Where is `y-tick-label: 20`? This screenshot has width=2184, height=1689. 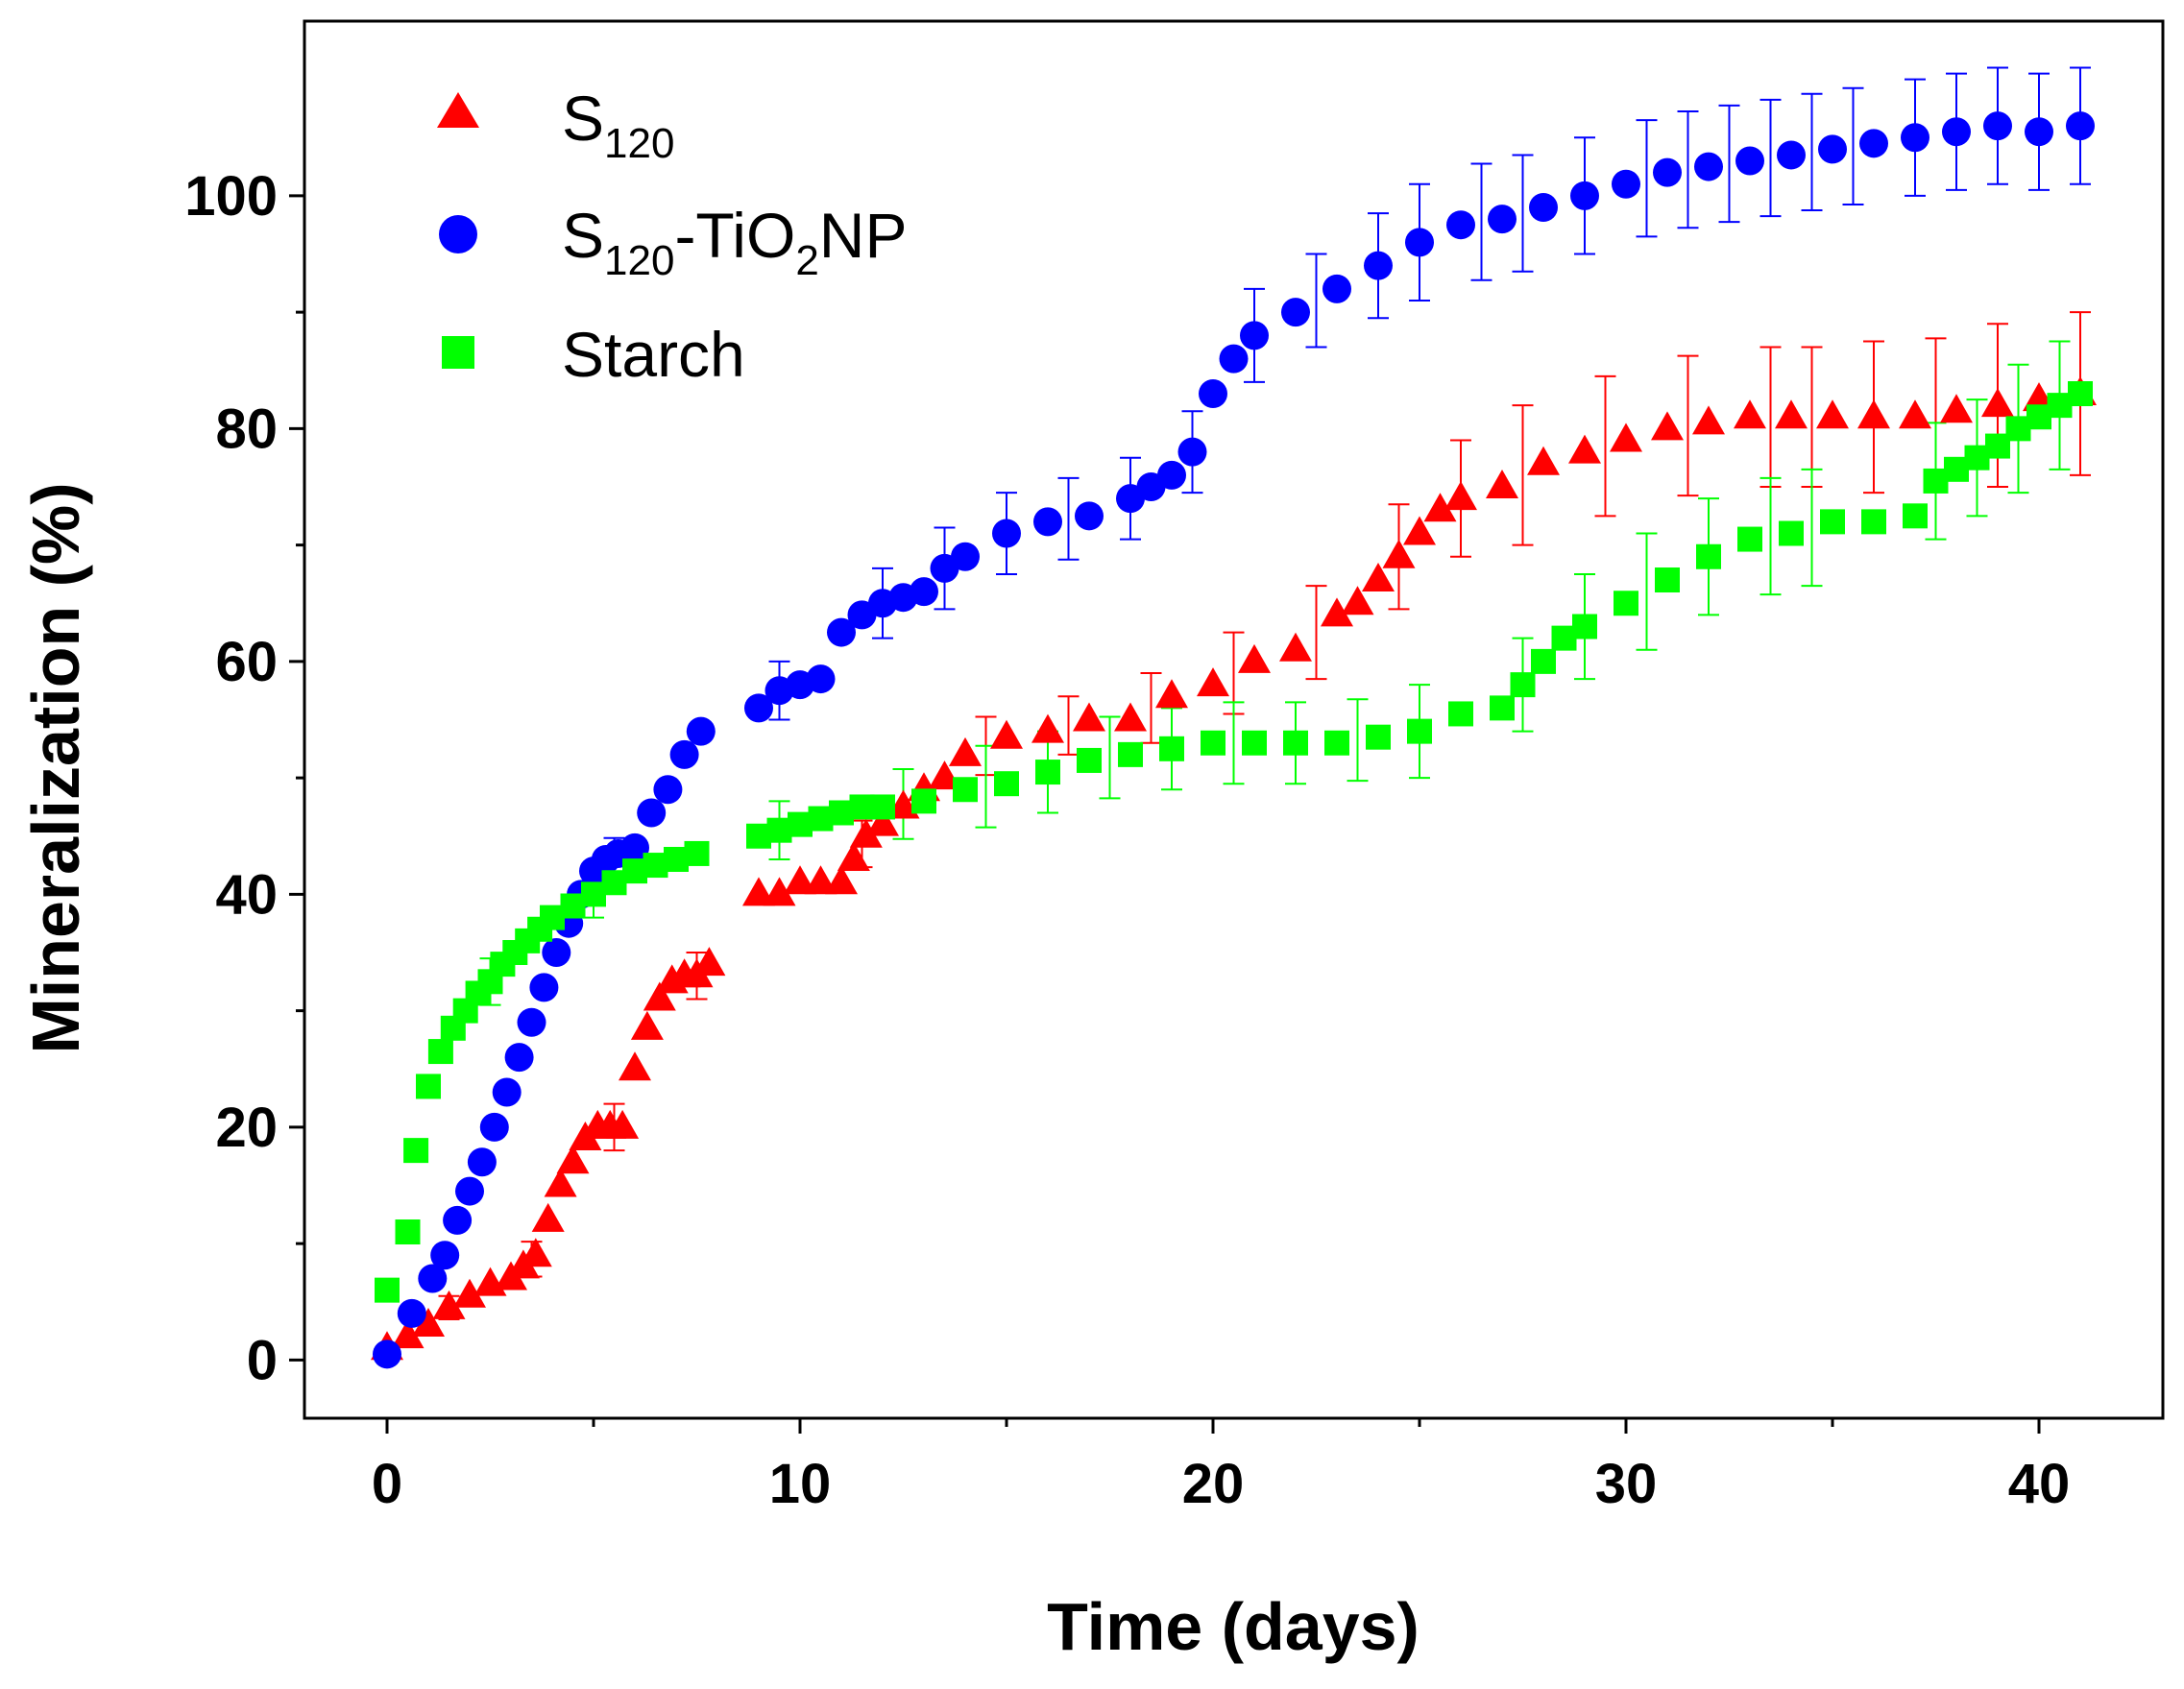
y-tick-label: 20 is located at coordinates (247, 1128).